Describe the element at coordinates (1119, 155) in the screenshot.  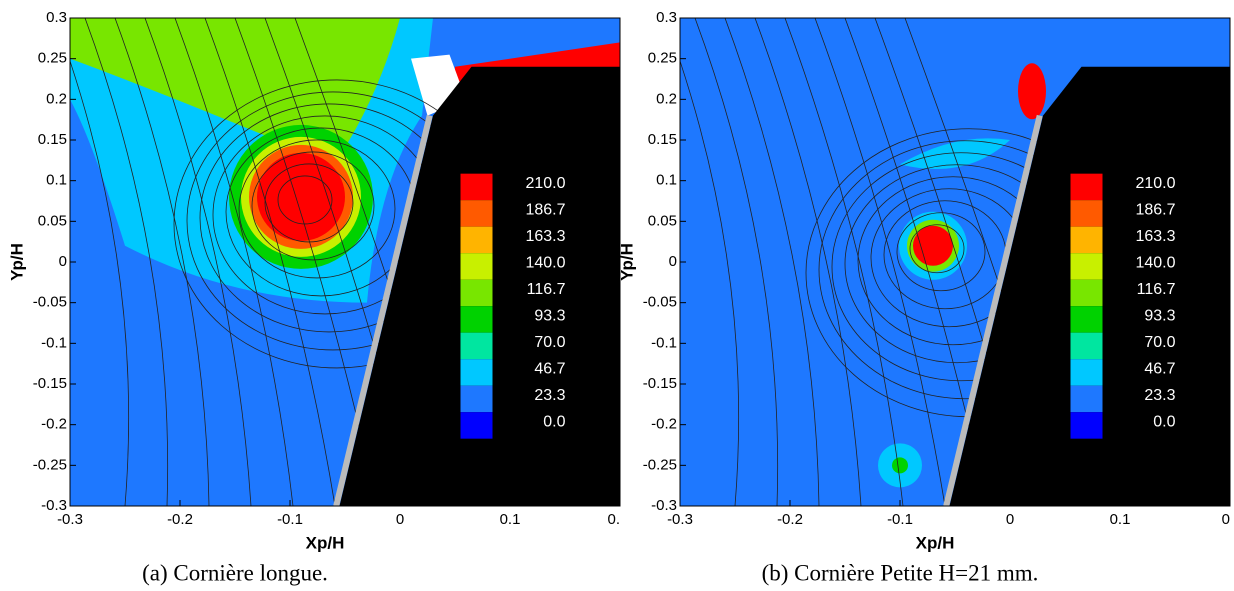
I see `colorbar-title: k (m²/s²)` at that location.